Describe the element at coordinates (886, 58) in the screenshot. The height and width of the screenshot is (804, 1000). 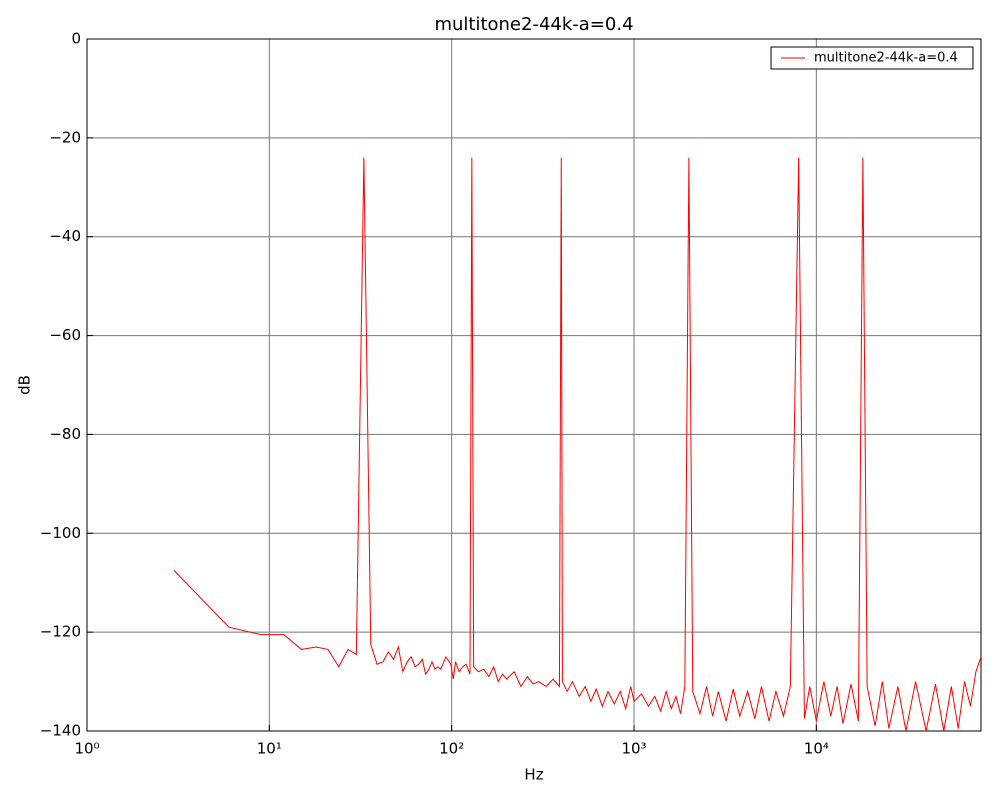
I see `legend-label: multitone2-44k-a=0.4` at that location.